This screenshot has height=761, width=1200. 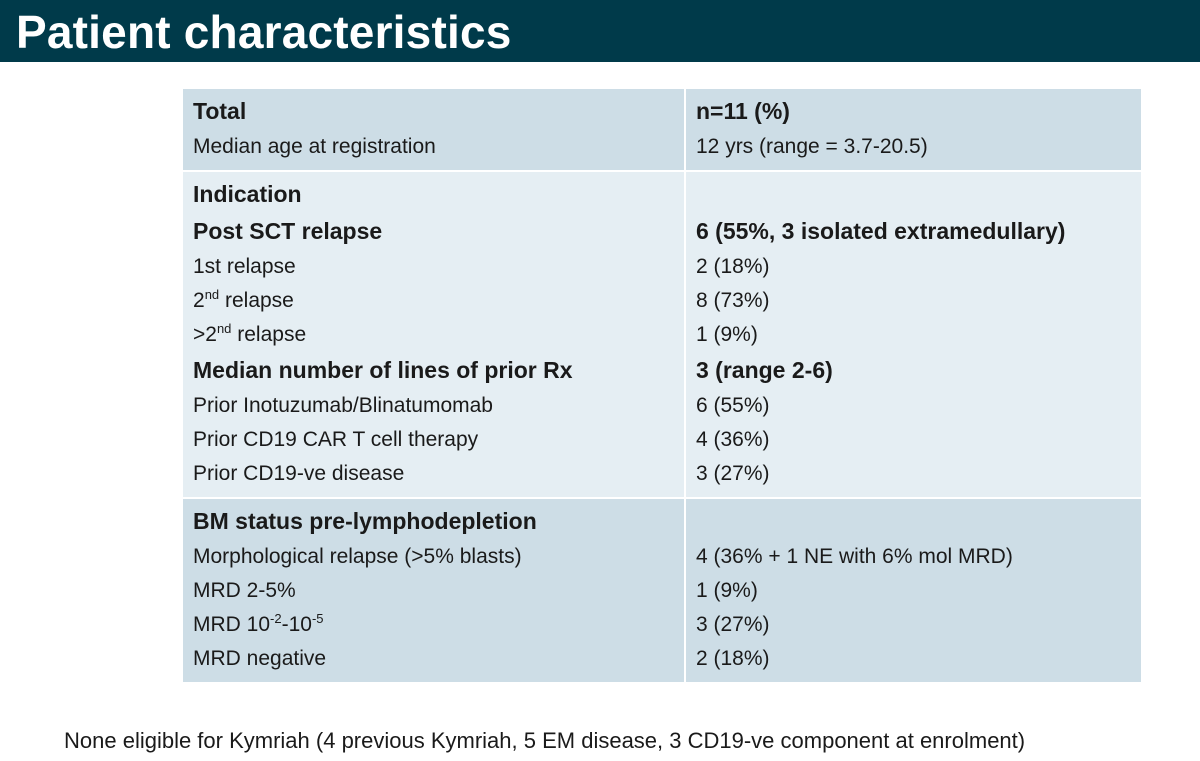 What do you see at coordinates (220, 111) in the screenshot?
I see `total-label: Total` at bounding box center [220, 111].